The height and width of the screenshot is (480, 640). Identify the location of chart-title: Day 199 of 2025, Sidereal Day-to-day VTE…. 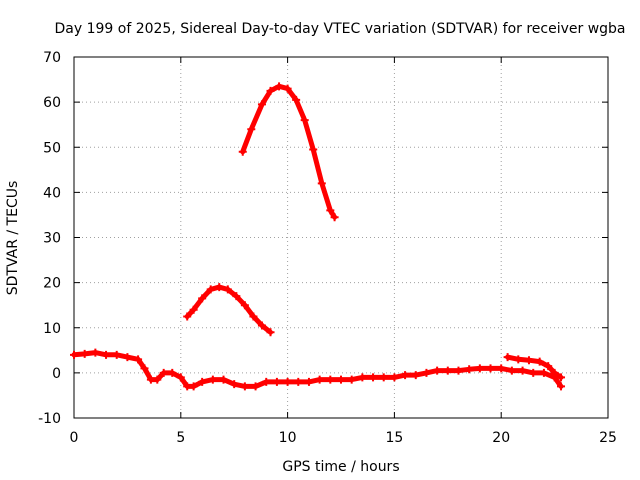
(339, 29).